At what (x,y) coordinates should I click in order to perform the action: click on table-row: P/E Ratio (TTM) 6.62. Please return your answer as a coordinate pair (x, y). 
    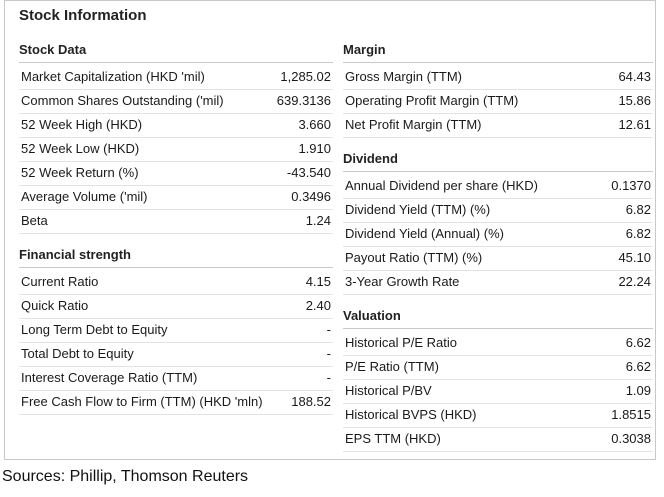
    Looking at the image, I should click on (498, 368).